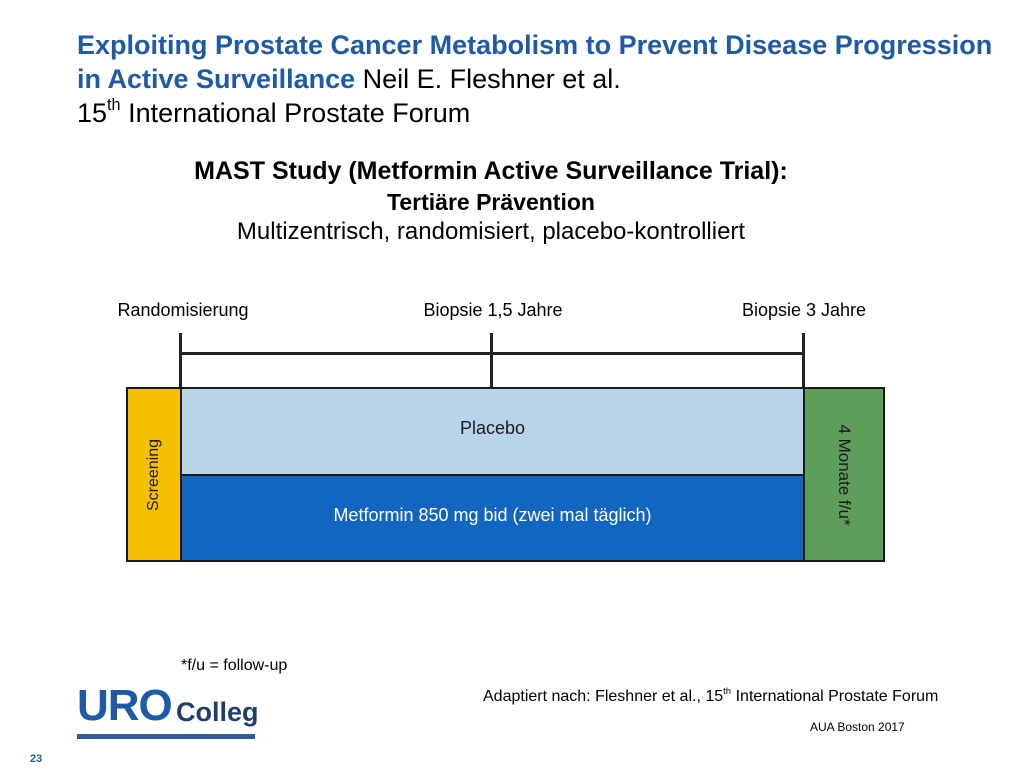 The height and width of the screenshot is (768, 1024). I want to click on authors-text: Neil E. Fleshner et al., so click(491, 79).